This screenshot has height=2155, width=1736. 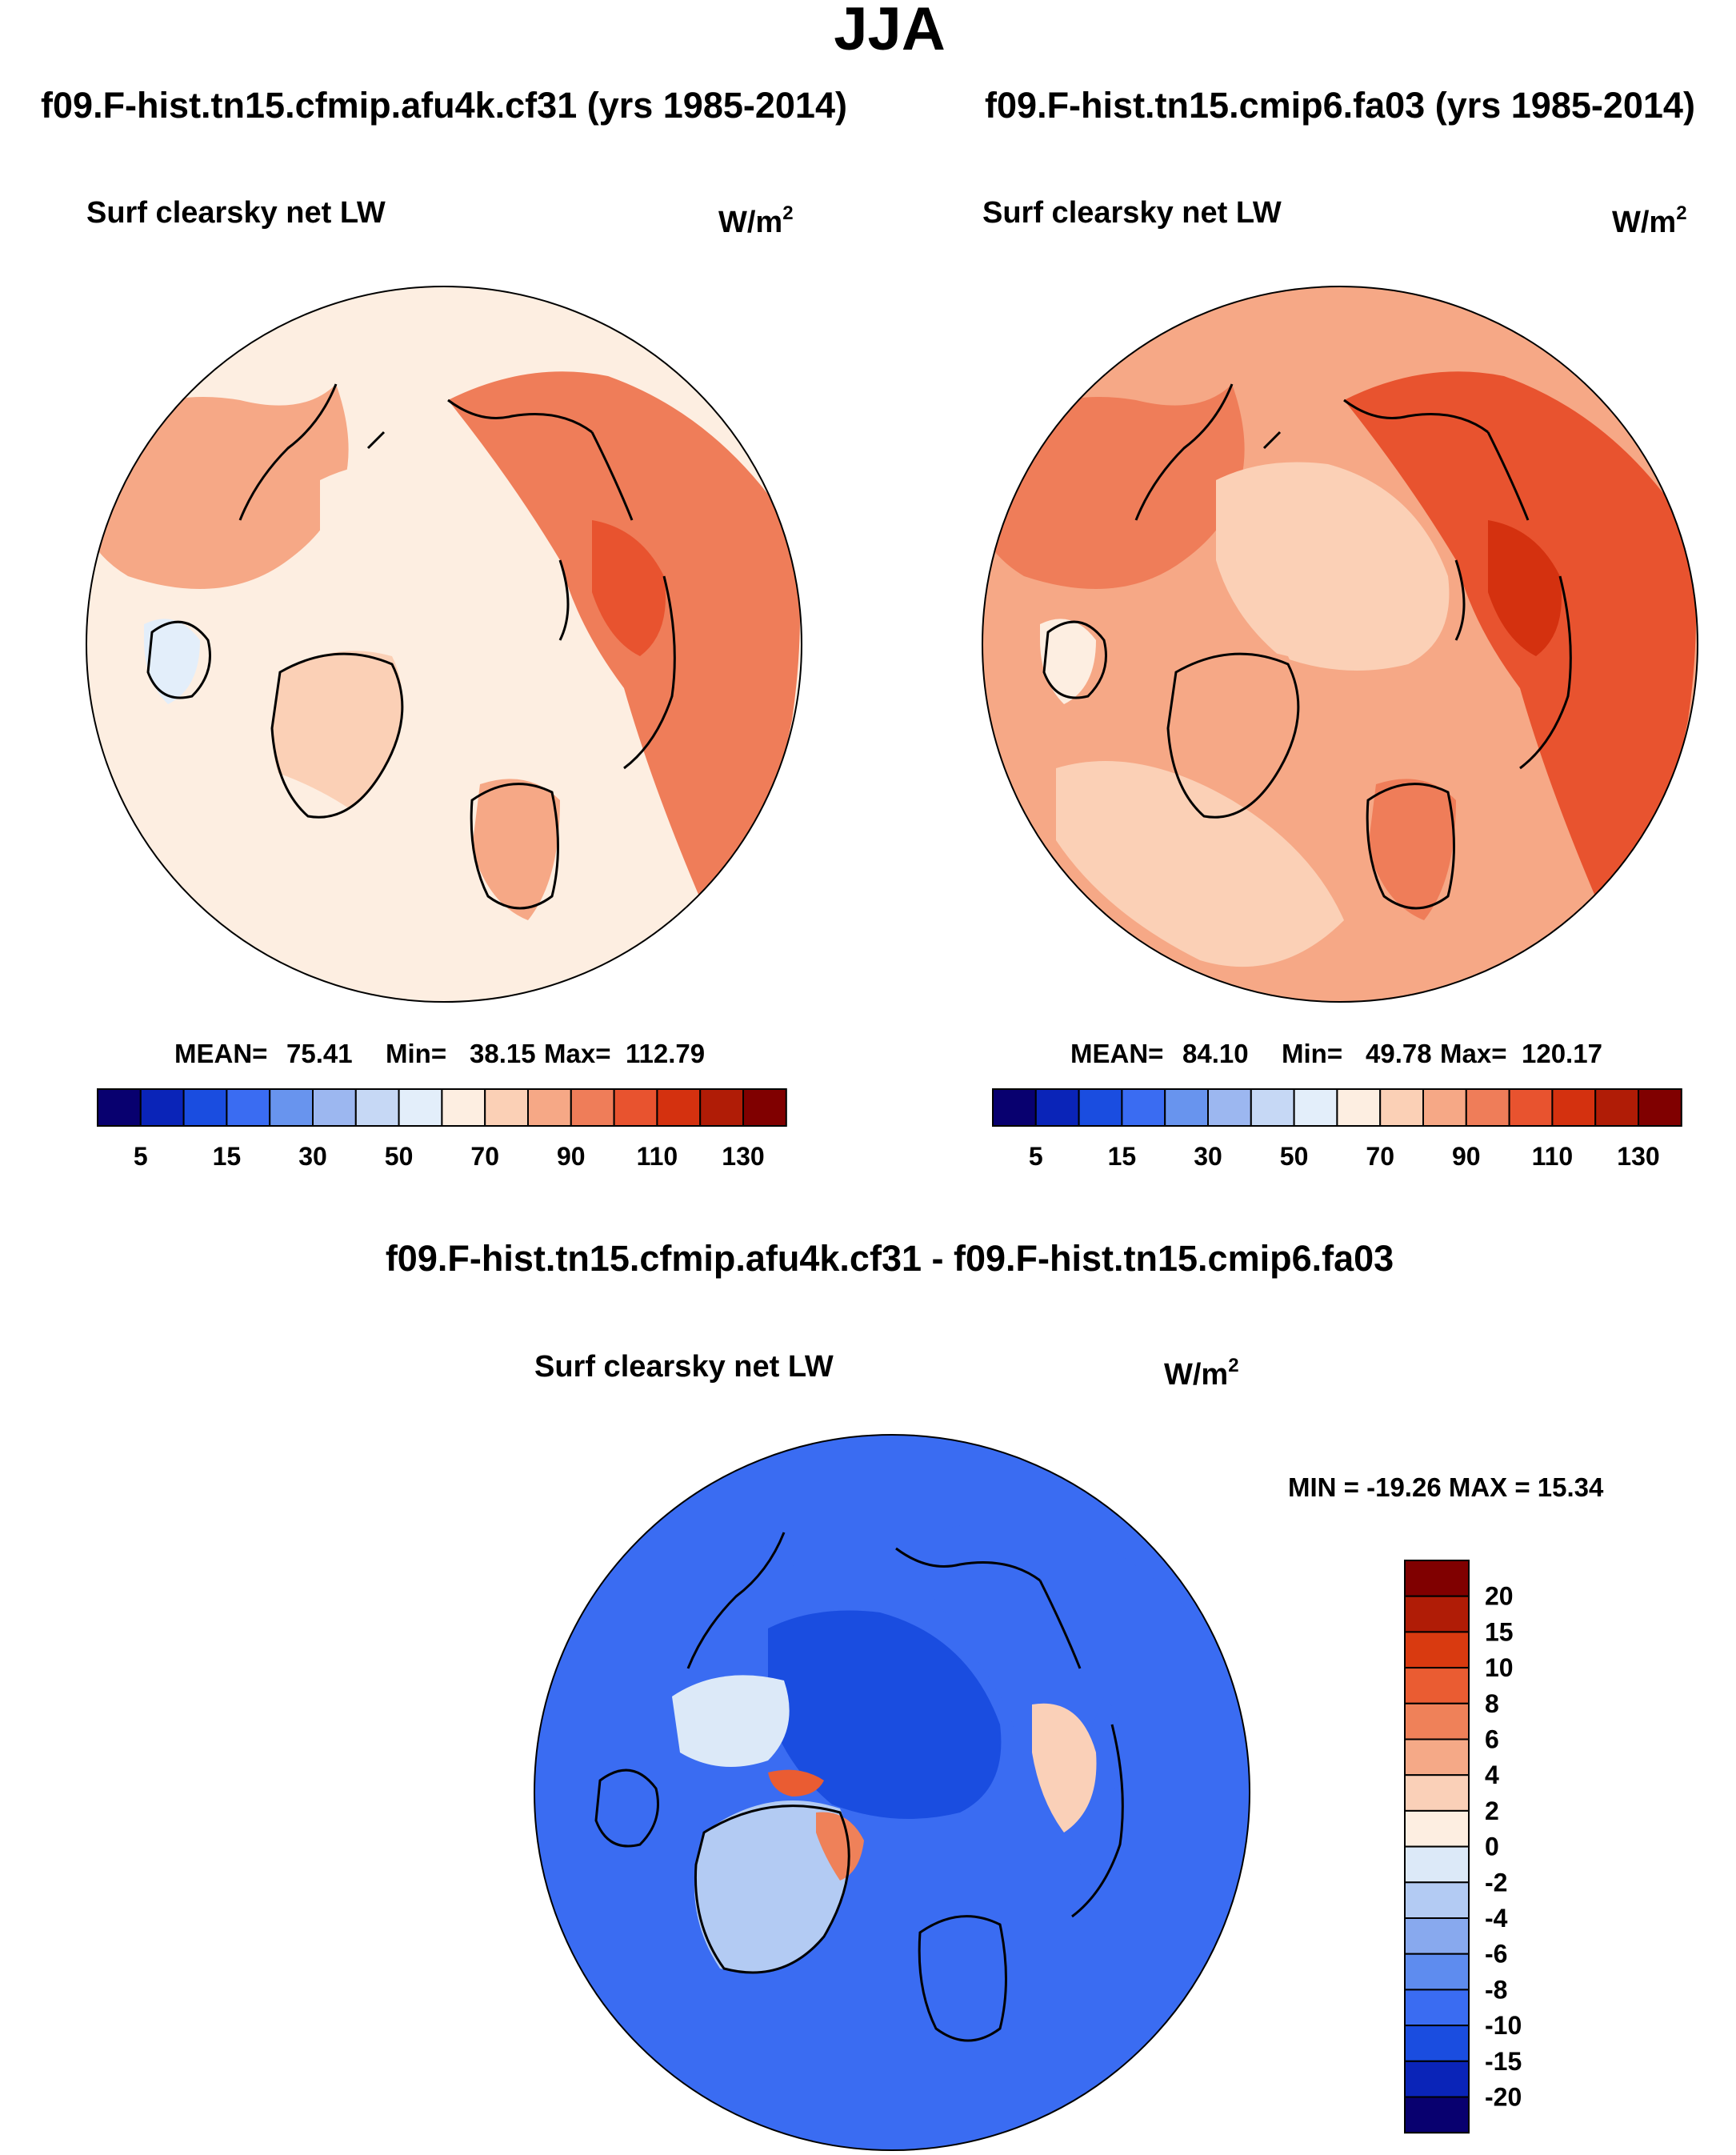 What do you see at coordinates (1649, 220) in the screenshot?
I see `panel-right-units: W/m2` at bounding box center [1649, 220].